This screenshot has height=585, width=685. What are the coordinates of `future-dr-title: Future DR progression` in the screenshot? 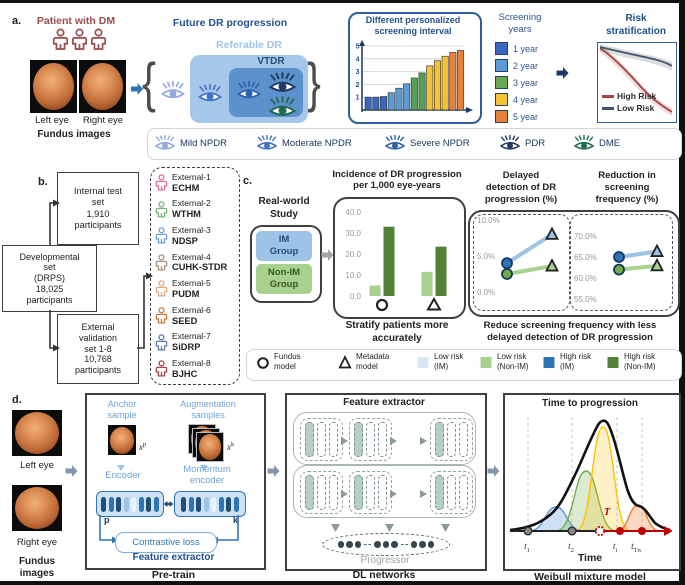 It's located at (230, 23).